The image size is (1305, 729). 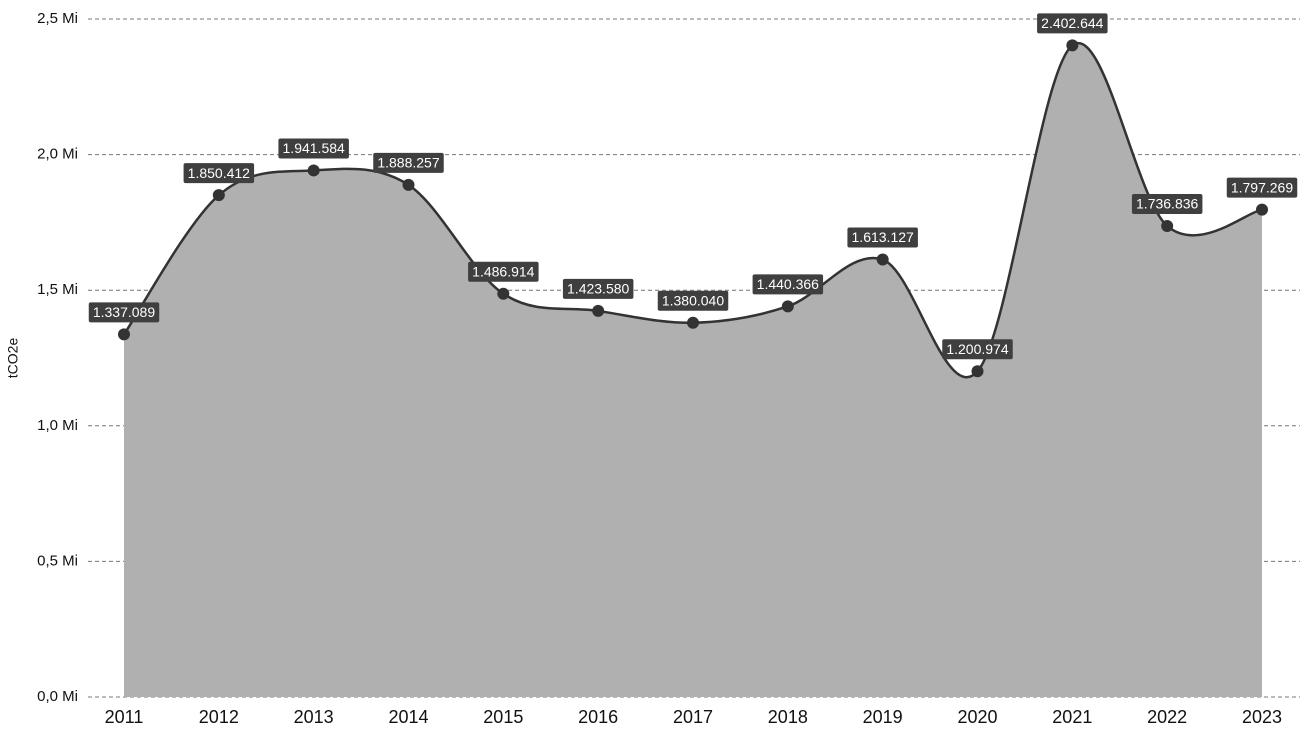 I want to click on data-label-text: 1.736.836, so click(x=1167, y=204).